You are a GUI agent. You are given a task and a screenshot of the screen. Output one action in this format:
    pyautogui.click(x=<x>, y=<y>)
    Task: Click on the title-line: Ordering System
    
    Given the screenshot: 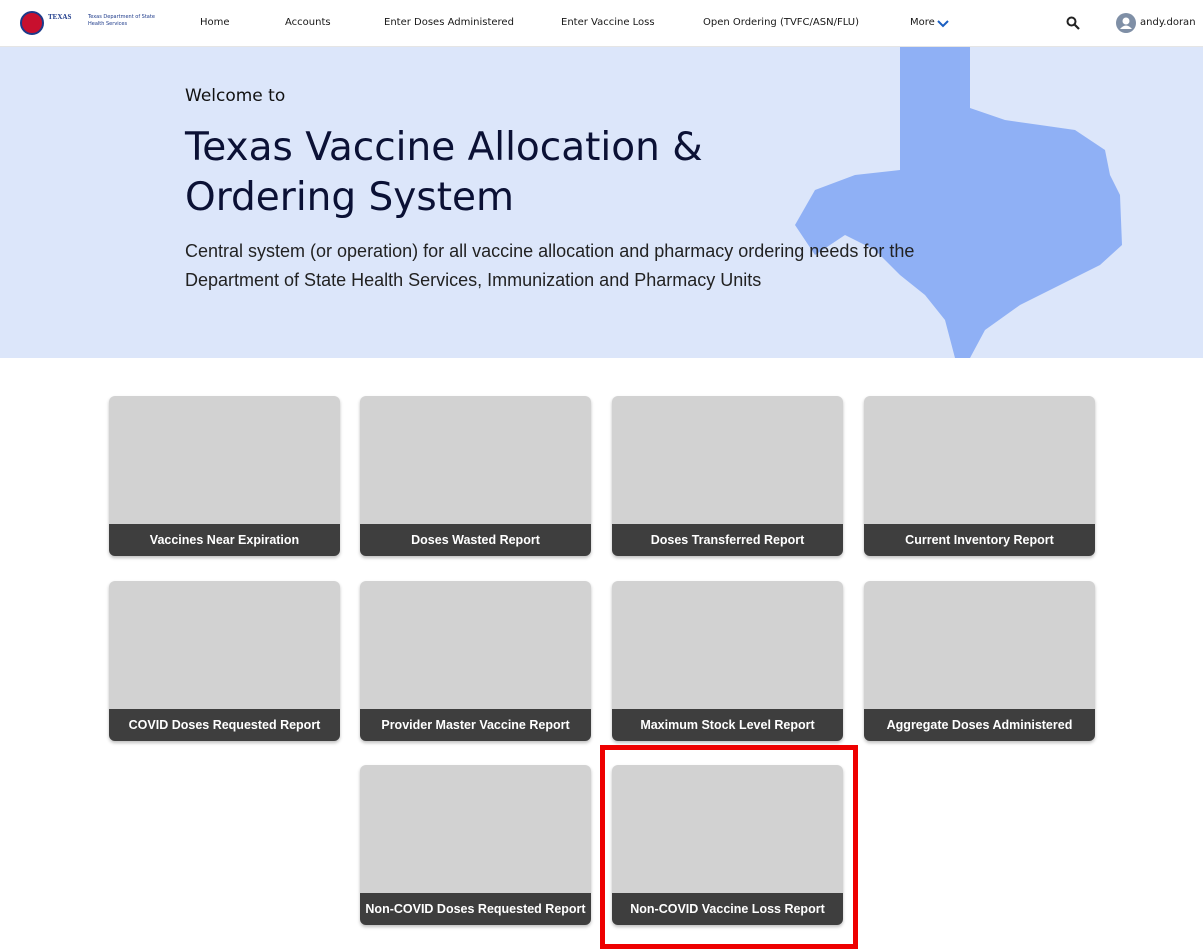 What is the action you would take?
    pyautogui.click(x=349, y=197)
    